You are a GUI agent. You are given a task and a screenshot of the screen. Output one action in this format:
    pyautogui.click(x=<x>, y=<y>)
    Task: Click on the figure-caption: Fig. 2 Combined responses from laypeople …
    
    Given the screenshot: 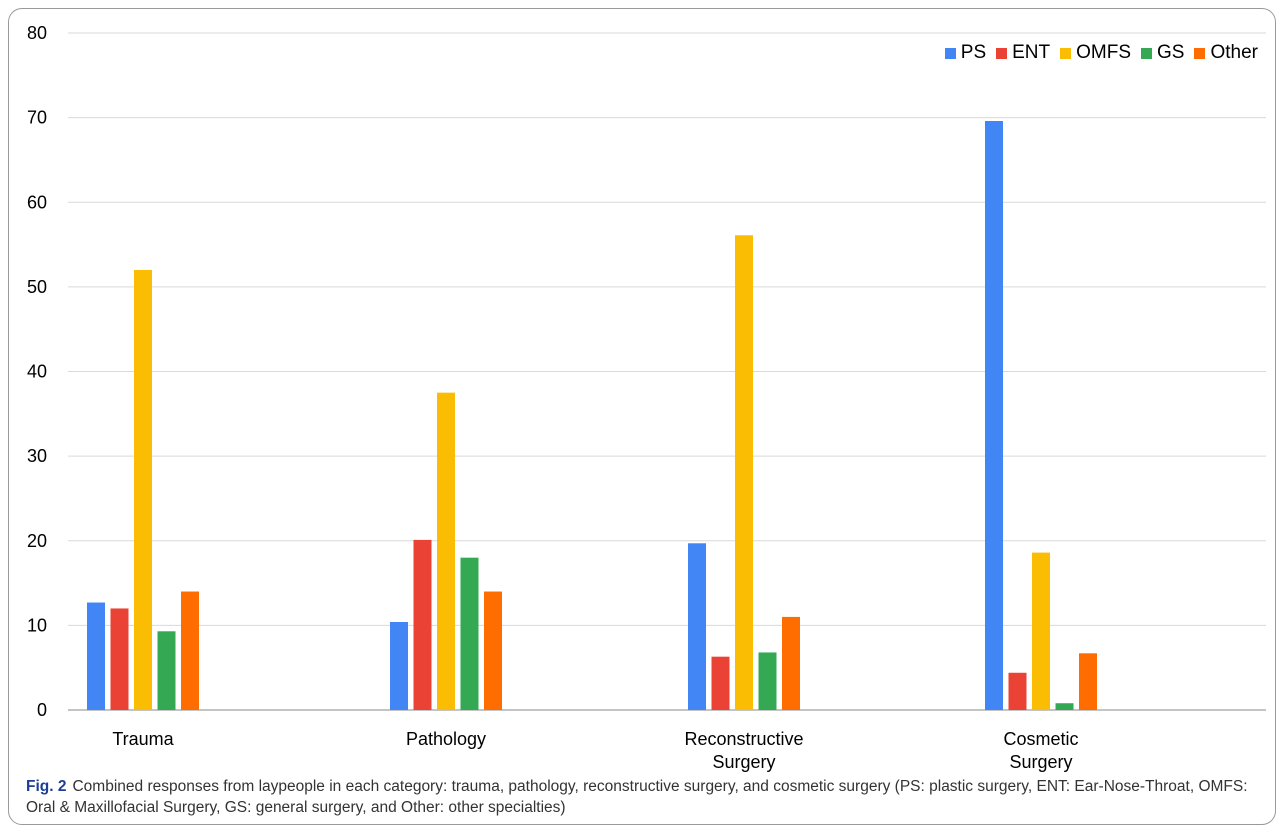 What is the action you would take?
    pyautogui.click(x=646, y=797)
    